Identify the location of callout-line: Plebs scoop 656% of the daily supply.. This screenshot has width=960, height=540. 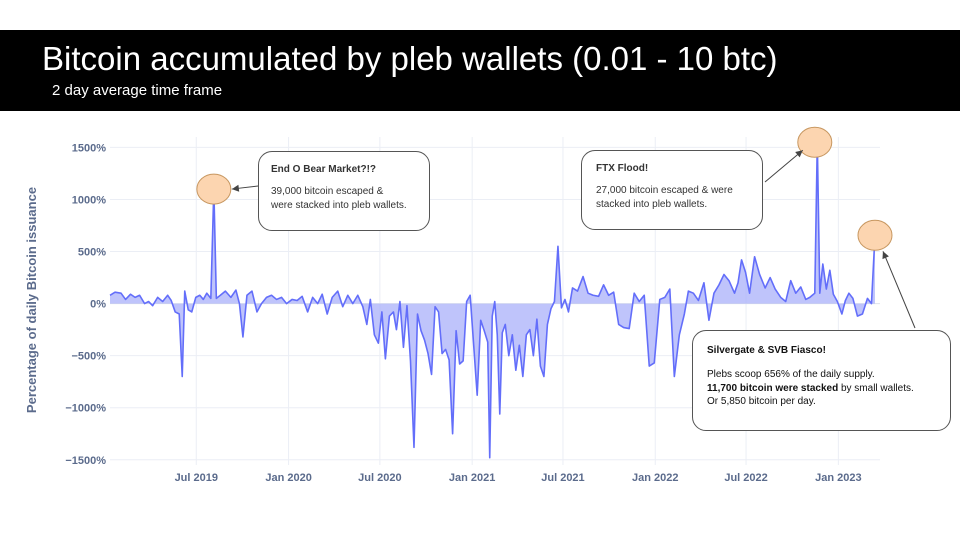
(791, 374).